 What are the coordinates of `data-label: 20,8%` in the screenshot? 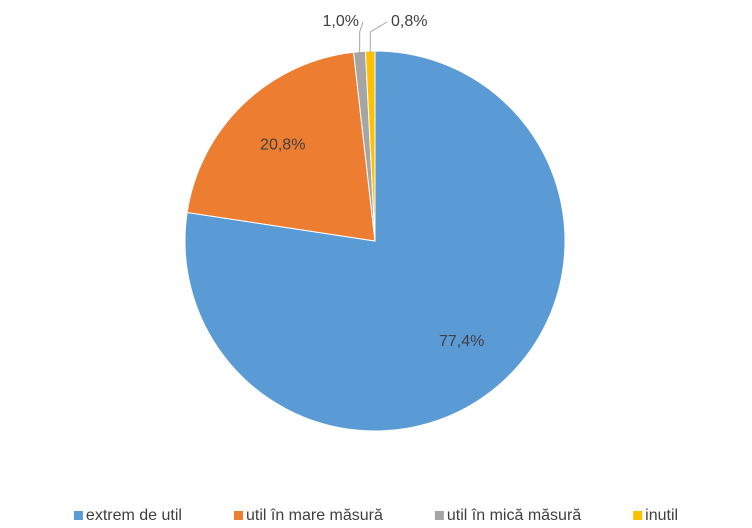 It's located at (282, 144).